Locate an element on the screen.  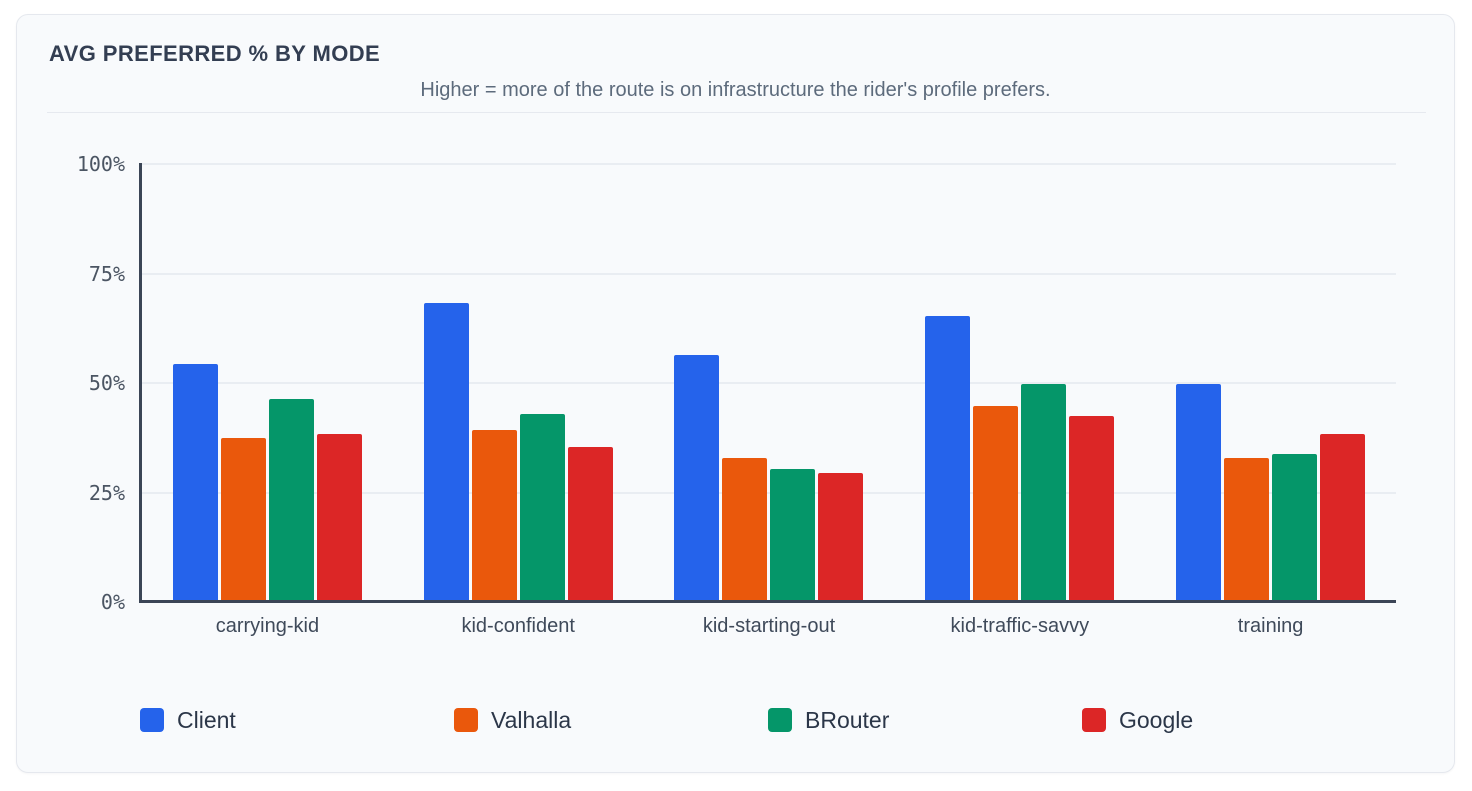
bar-brouter-kid-traffic-savvy is located at coordinates (1044, 492).